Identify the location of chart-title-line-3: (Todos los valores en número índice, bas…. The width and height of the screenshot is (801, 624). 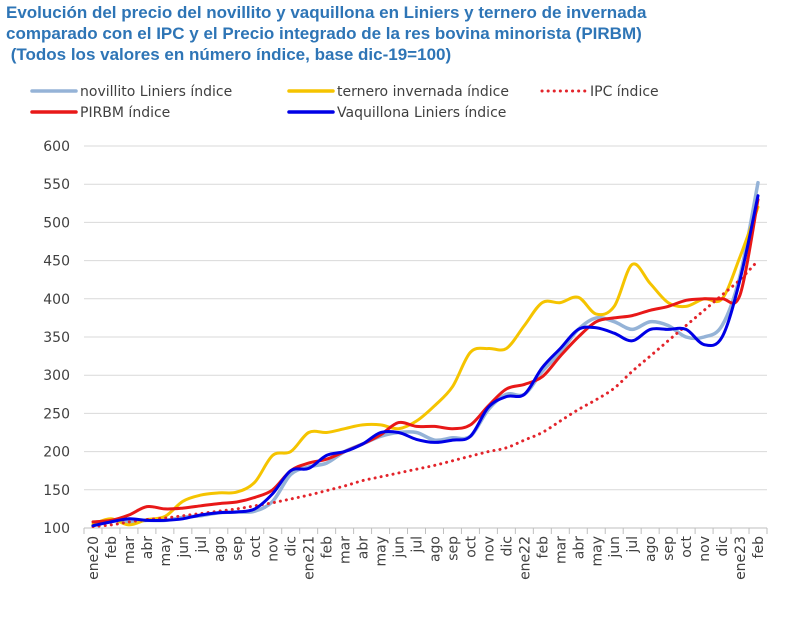
(229, 54).